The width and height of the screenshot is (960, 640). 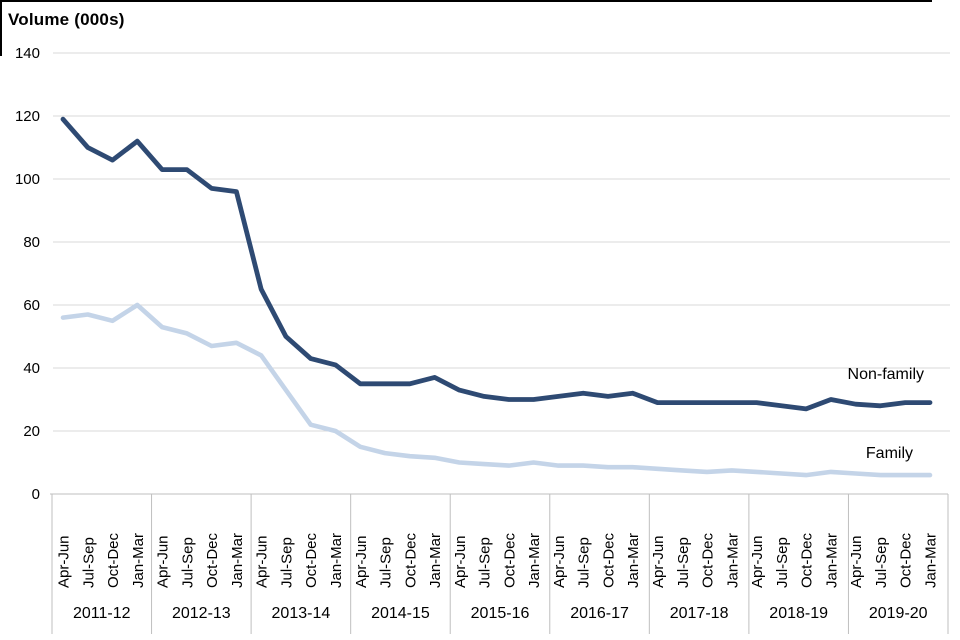 What do you see at coordinates (500, 613) in the screenshot?
I see `x-axis-year-label: 2015-16` at bounding box center [500, 613].